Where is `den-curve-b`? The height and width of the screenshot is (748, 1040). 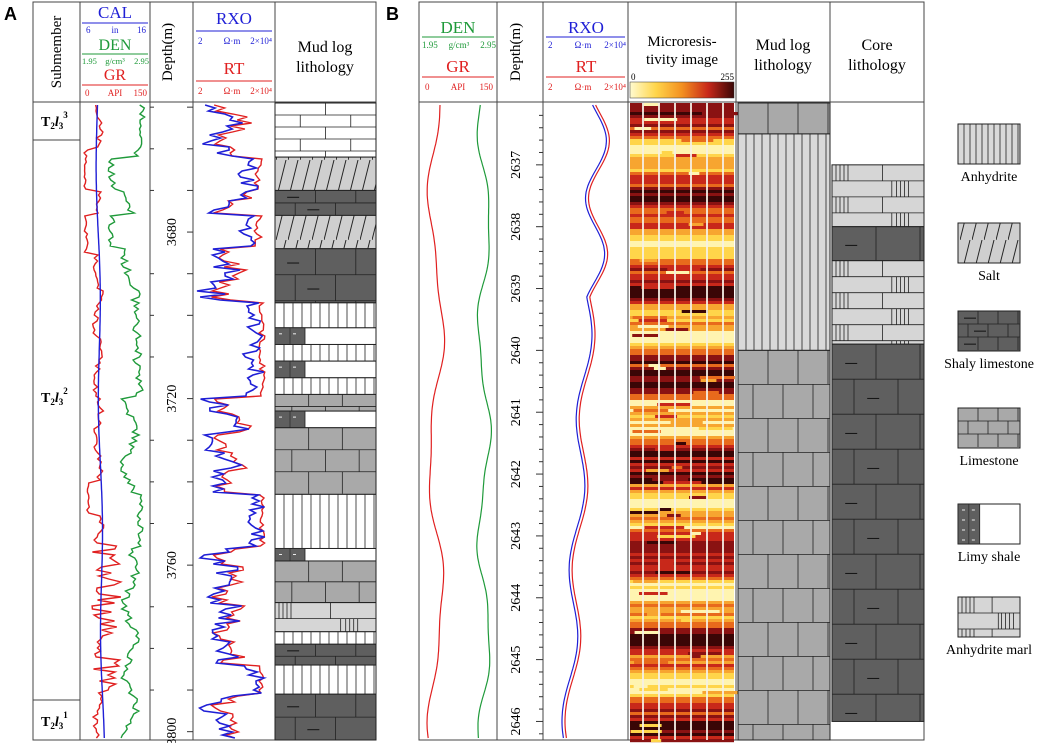
den-curve-b is located at coordinates (484, 421).